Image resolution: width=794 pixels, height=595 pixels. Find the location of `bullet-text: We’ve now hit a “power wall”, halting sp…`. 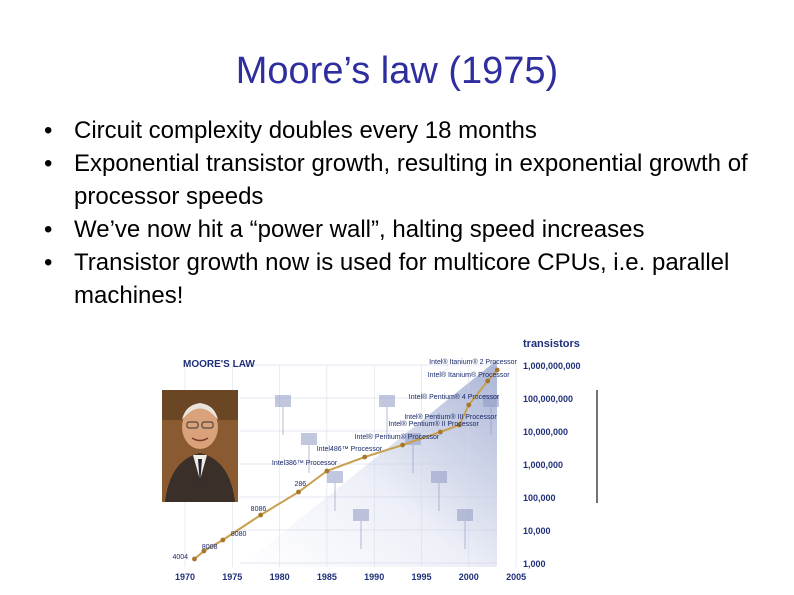

bullet-text: We’ve now hit a “power wall”, halting sp… is located at coordinates (359, 229).